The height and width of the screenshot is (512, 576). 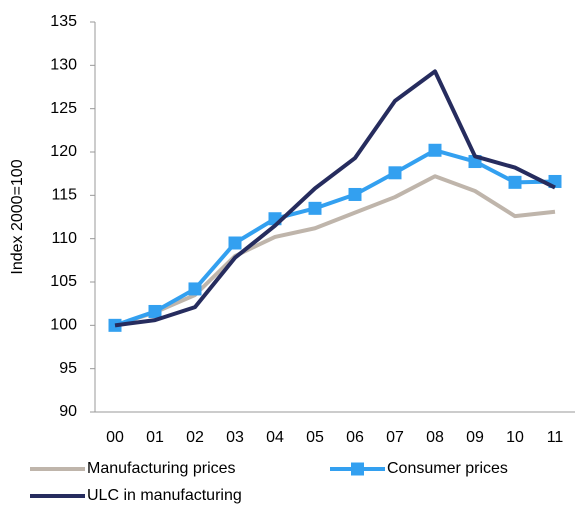 I want to click on y-tick-label: 110, so click(x=64, y=238).